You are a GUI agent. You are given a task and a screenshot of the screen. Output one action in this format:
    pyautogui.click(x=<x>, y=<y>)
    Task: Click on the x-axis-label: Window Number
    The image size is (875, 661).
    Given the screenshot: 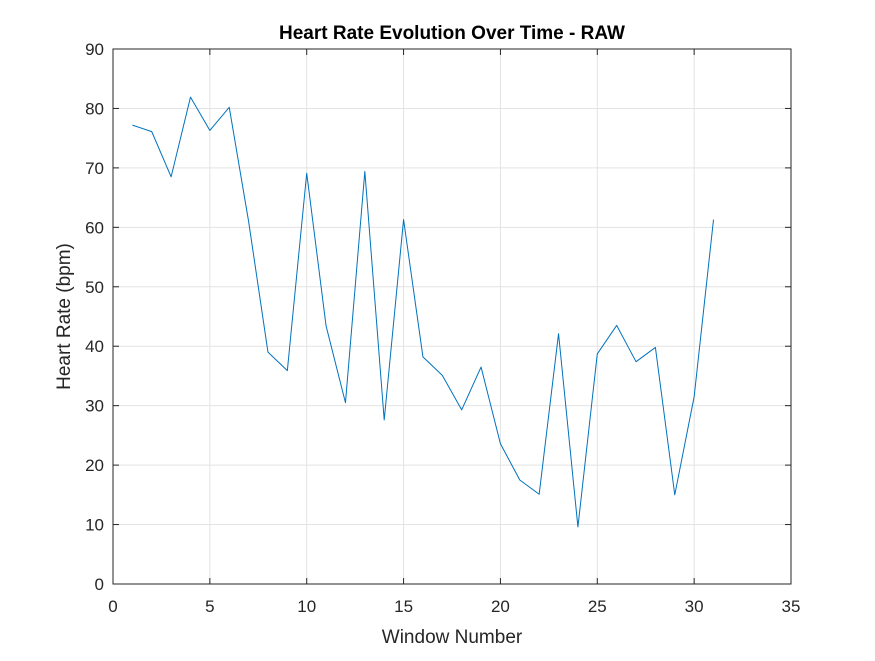 What is the action you would take?
    pyautogui.click(x=452, y=637)
    